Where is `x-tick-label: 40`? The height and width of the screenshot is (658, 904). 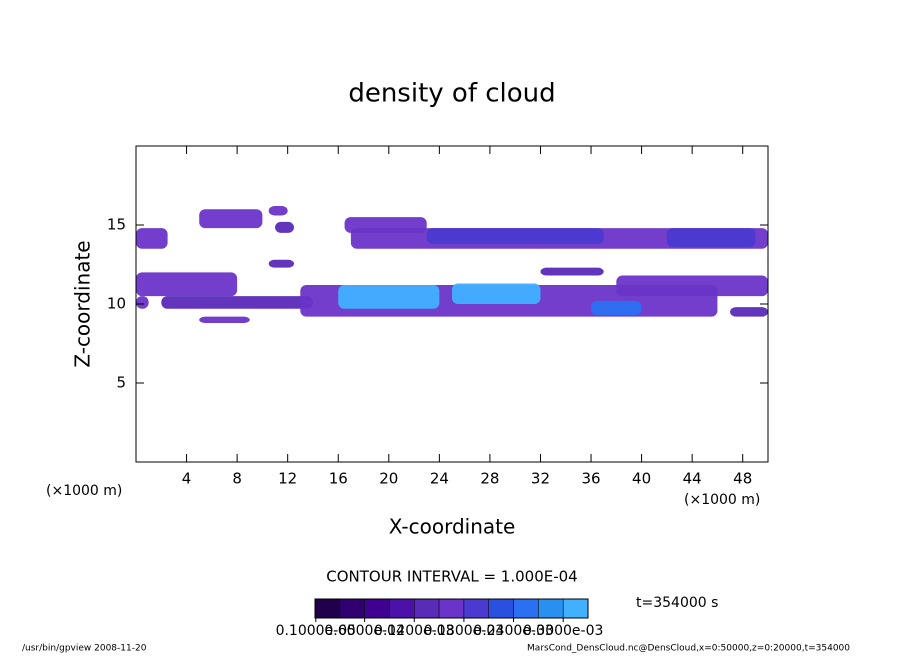 x-tick-label: 40 is located at coordinates (641, 479).